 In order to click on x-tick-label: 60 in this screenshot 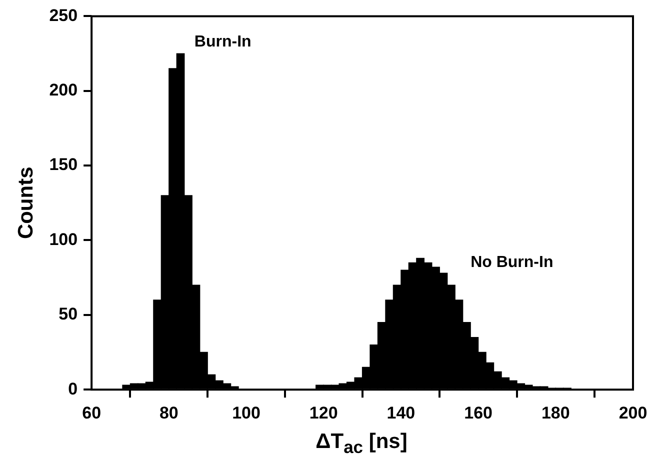, I will do `click(92, 412)`.